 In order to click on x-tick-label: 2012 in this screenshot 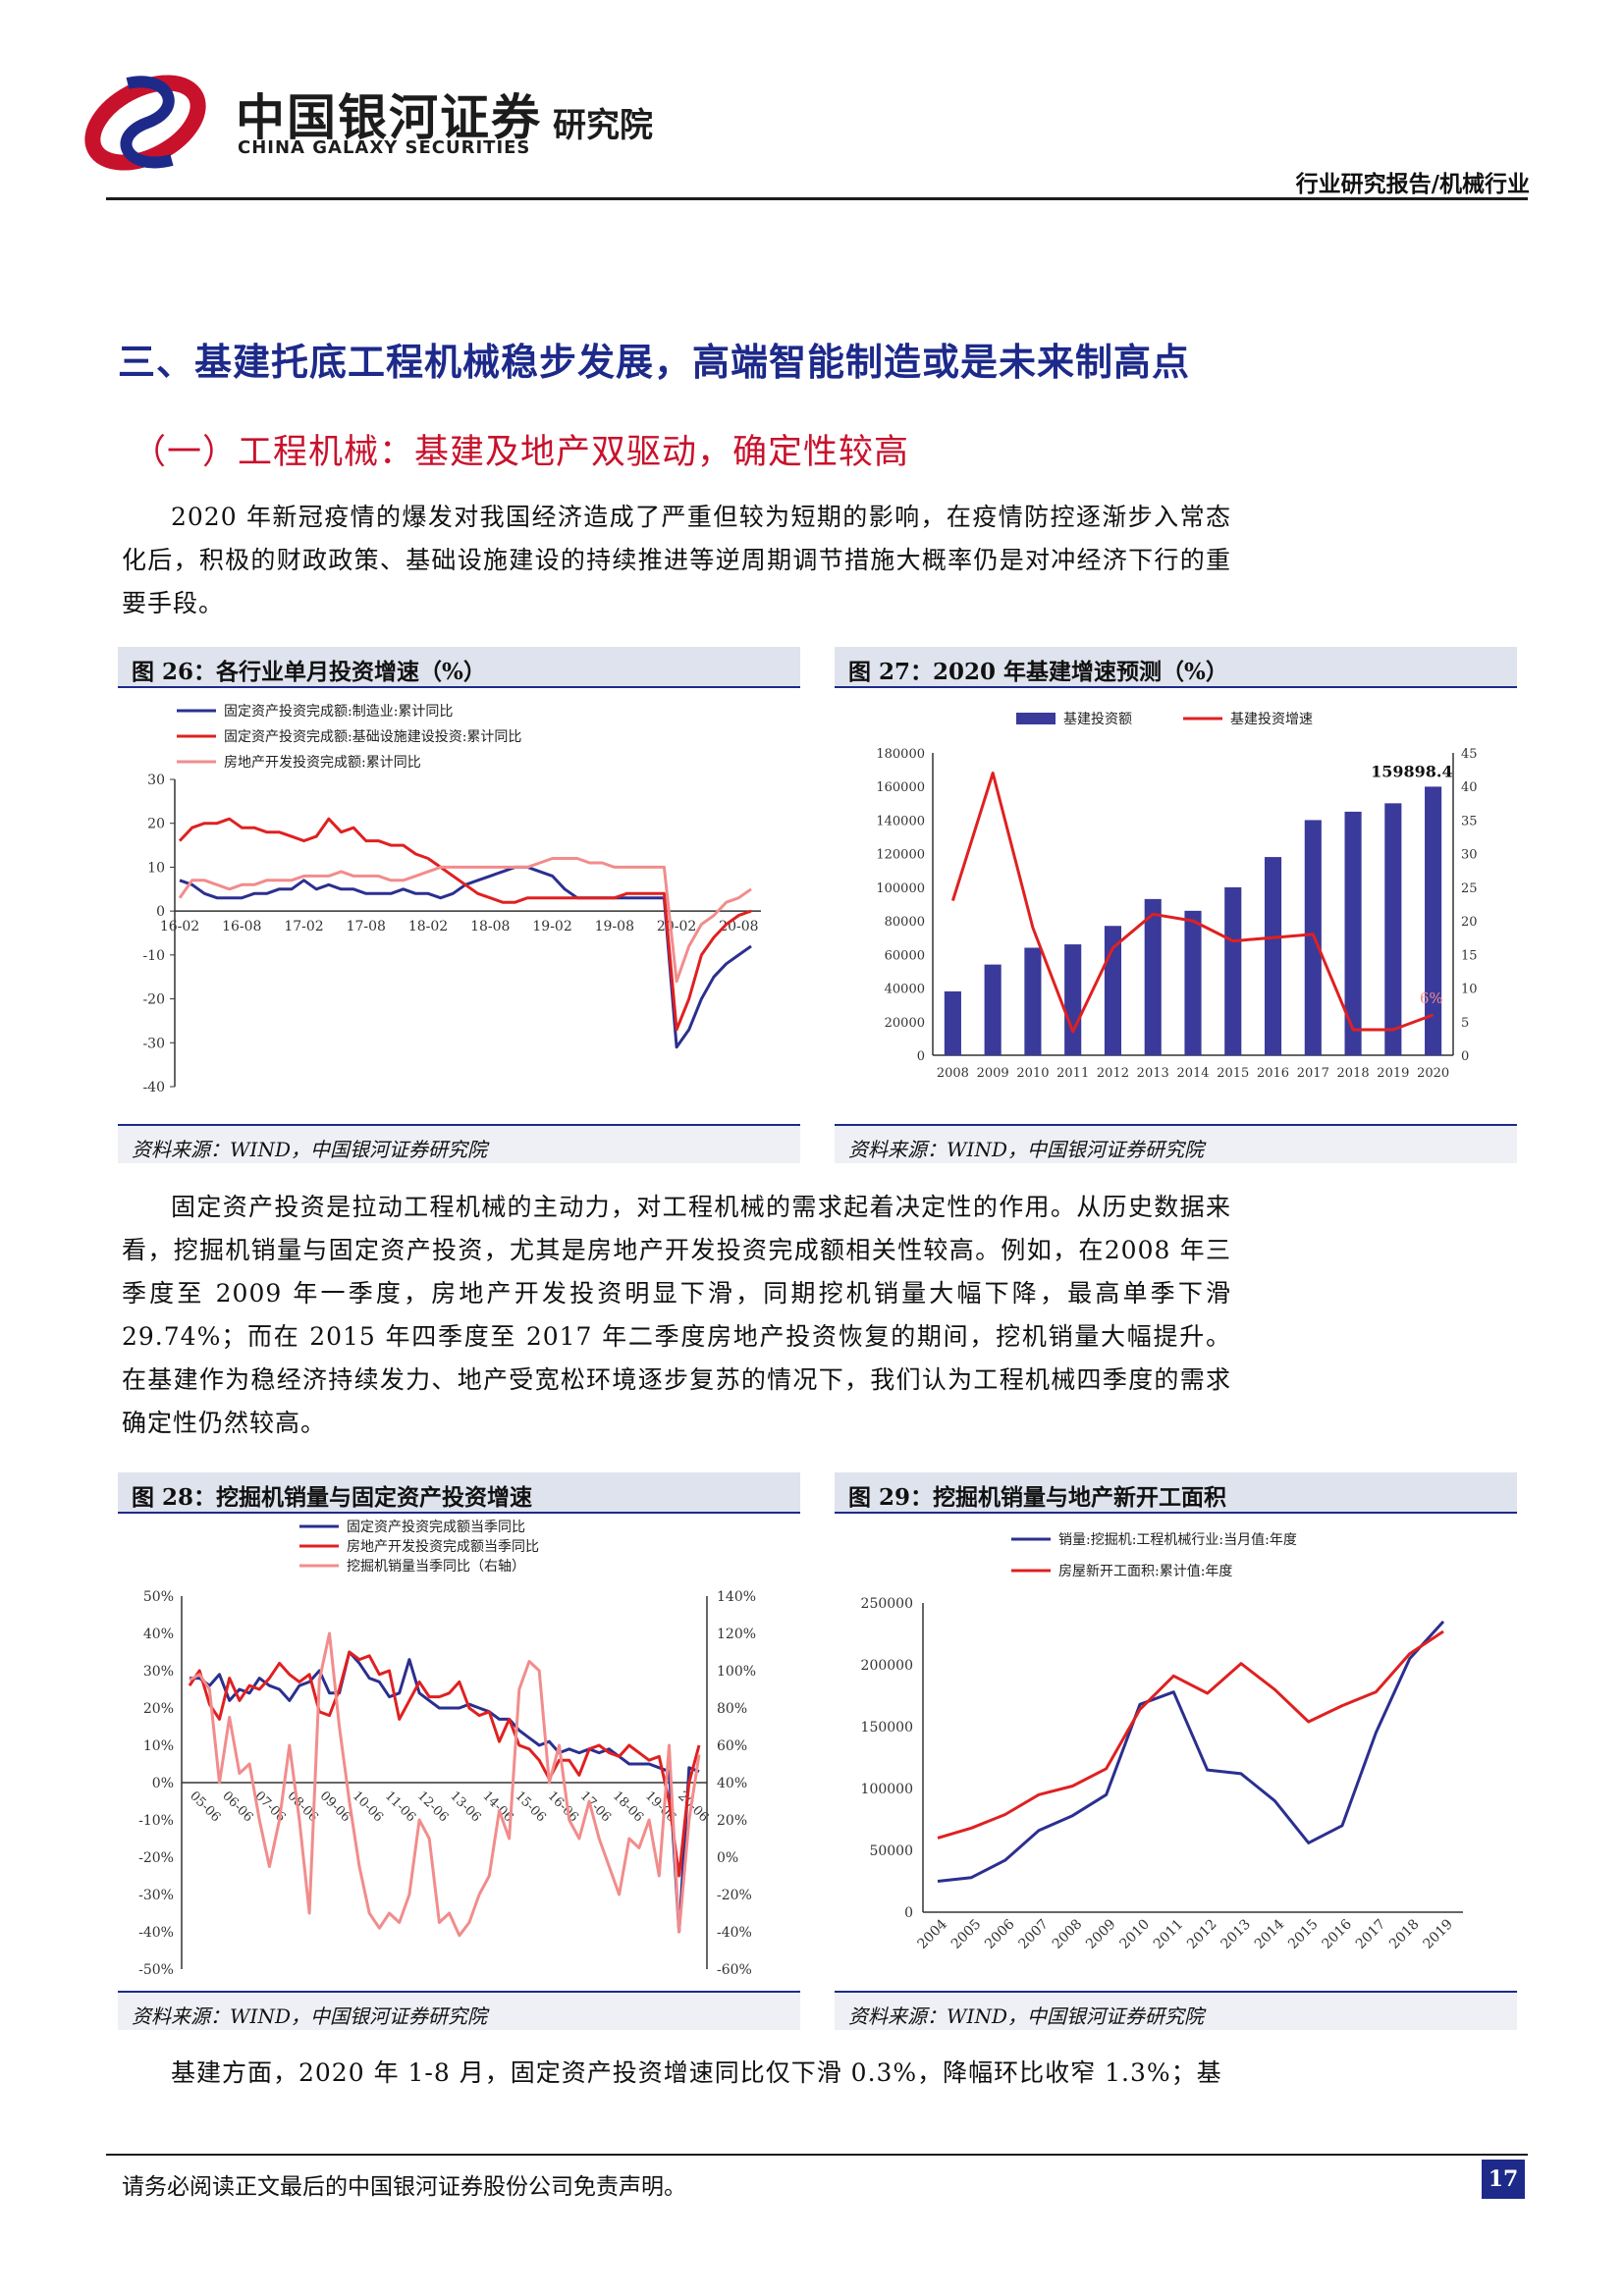, I will do `click(1202, 1934)`.